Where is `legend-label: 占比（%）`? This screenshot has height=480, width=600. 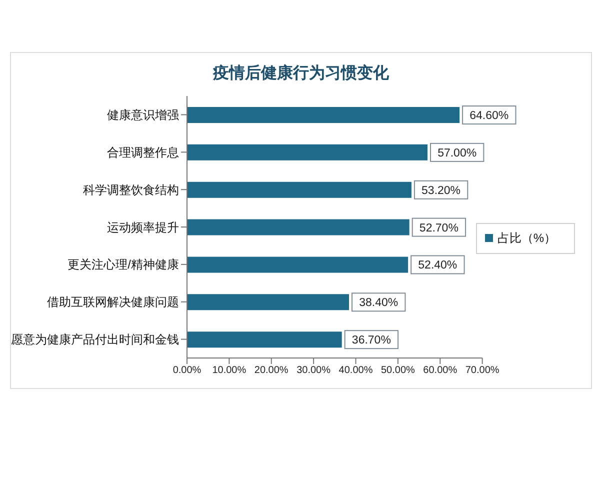 legend-label: 占比（%） is located at coordinates (526, 237).